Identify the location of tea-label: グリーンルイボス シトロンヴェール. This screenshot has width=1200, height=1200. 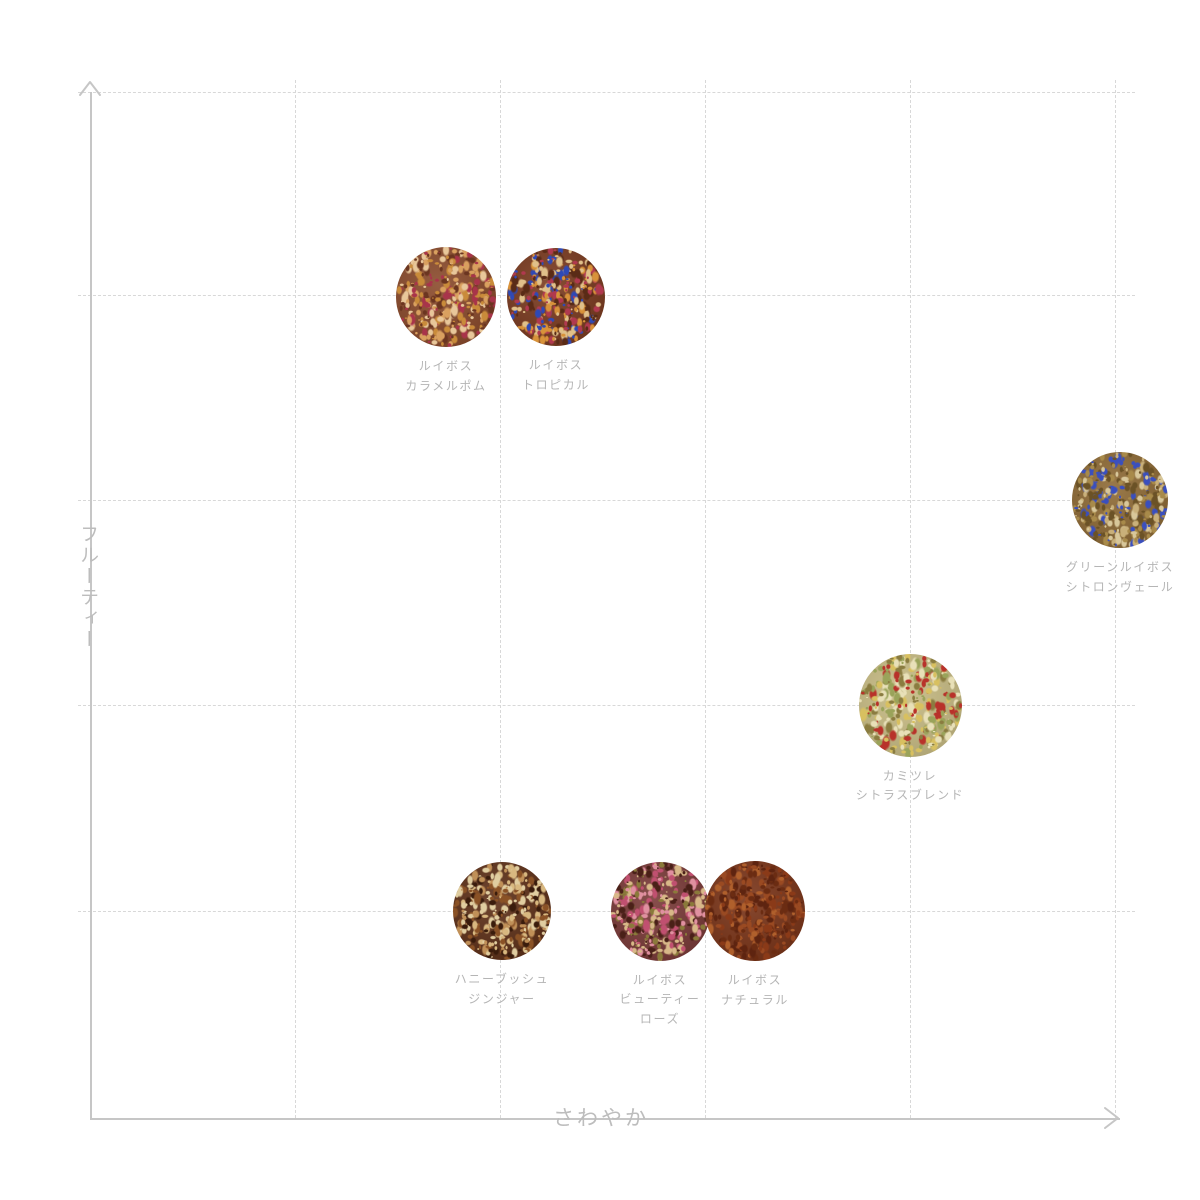
(1120, 578).